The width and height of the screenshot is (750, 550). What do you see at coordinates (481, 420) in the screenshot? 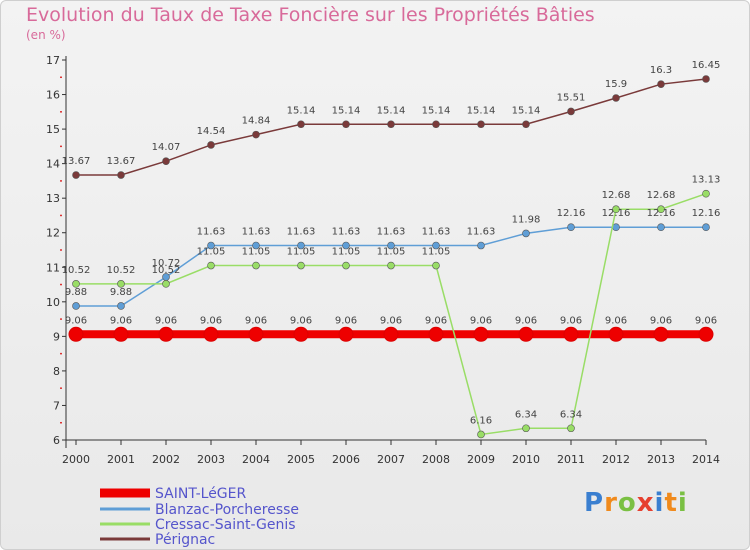
I see `data-label: 6.16` at bounding box center [481, 420].